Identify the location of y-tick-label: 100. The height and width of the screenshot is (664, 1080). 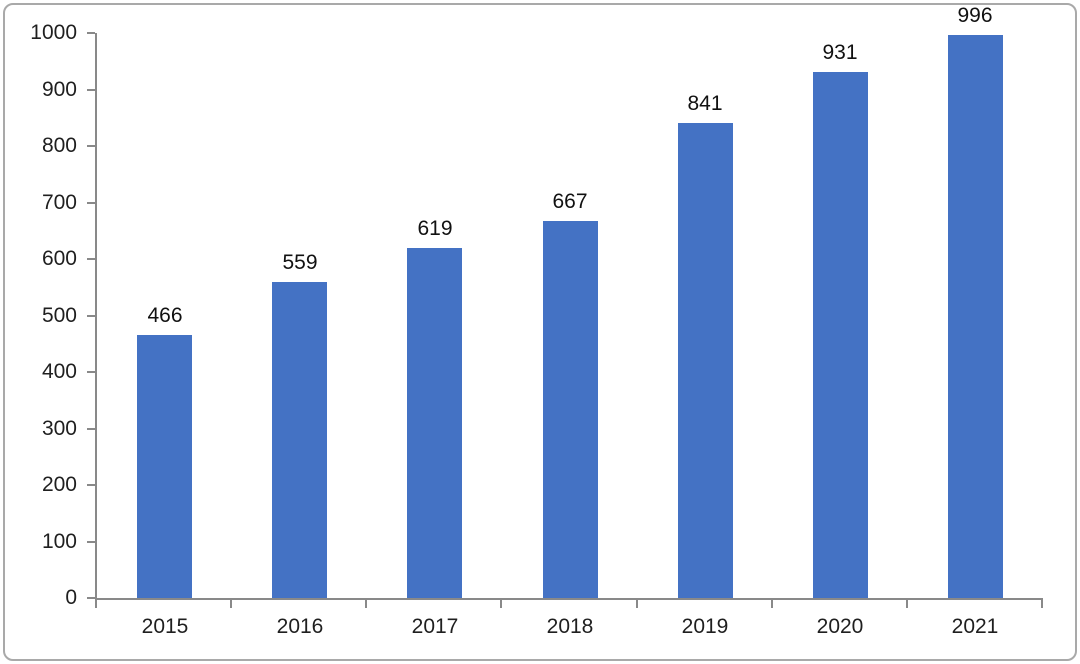
(59, 541).